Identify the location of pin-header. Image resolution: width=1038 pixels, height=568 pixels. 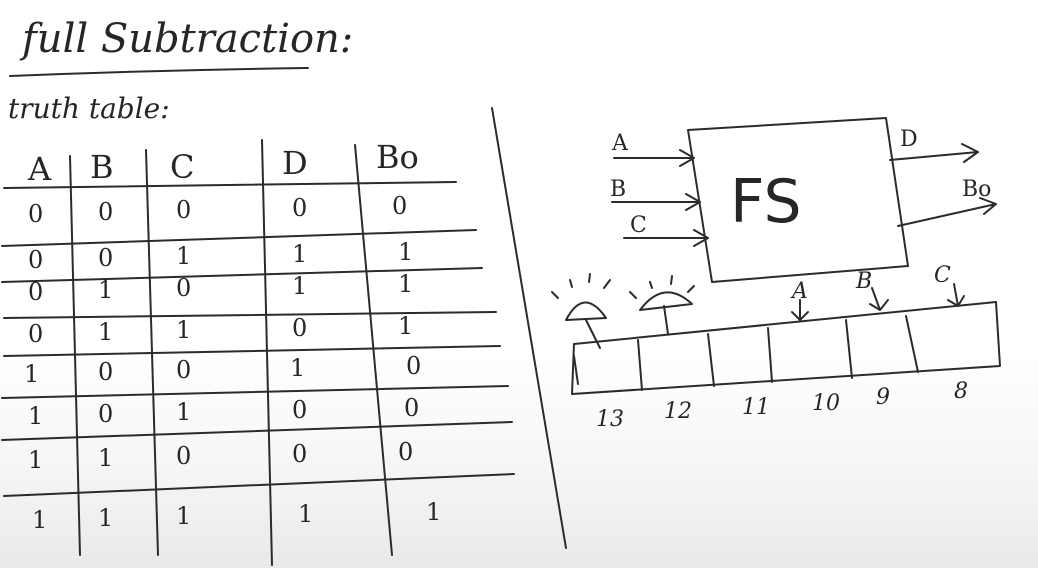
(786, 348).